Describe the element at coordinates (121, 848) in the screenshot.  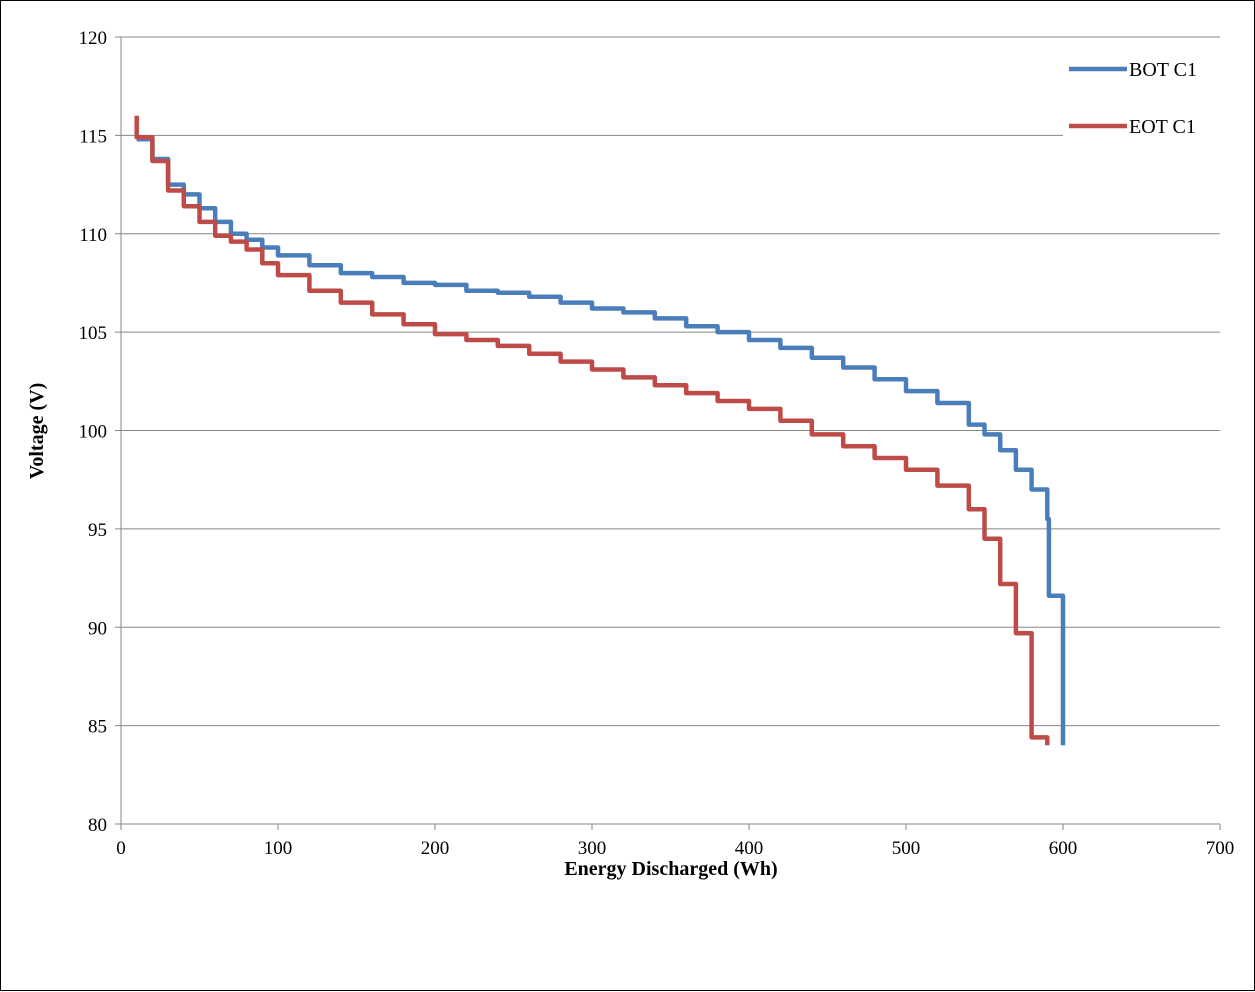
I see `x-tick-label: 0` at that location.